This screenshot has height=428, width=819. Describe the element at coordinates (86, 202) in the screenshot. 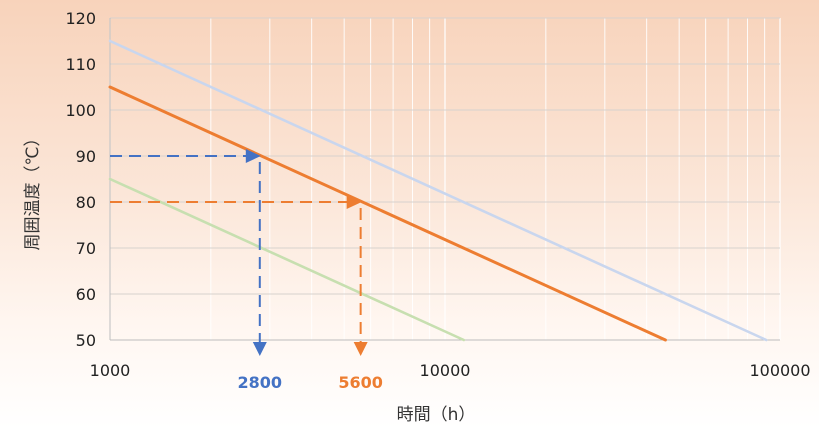

I see `y-tick-label: 80` at that location.